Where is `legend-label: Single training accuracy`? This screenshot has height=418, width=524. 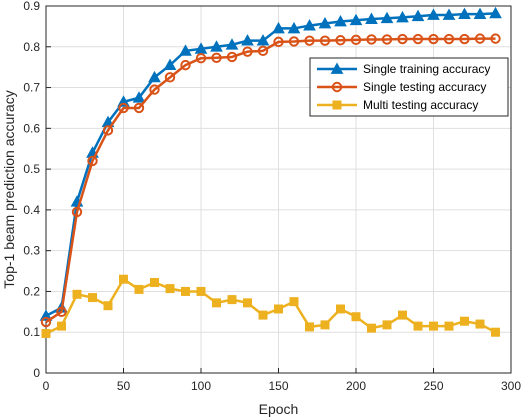 legend-label: Single training accuracy is located at coordinates (426, 69).